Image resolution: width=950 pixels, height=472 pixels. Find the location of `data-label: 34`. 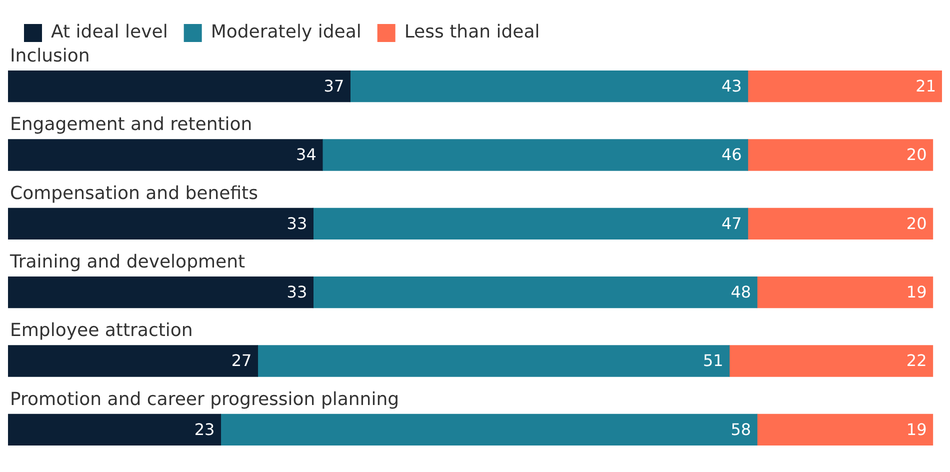

data-label: 34 is located at coordinates (306, 154).